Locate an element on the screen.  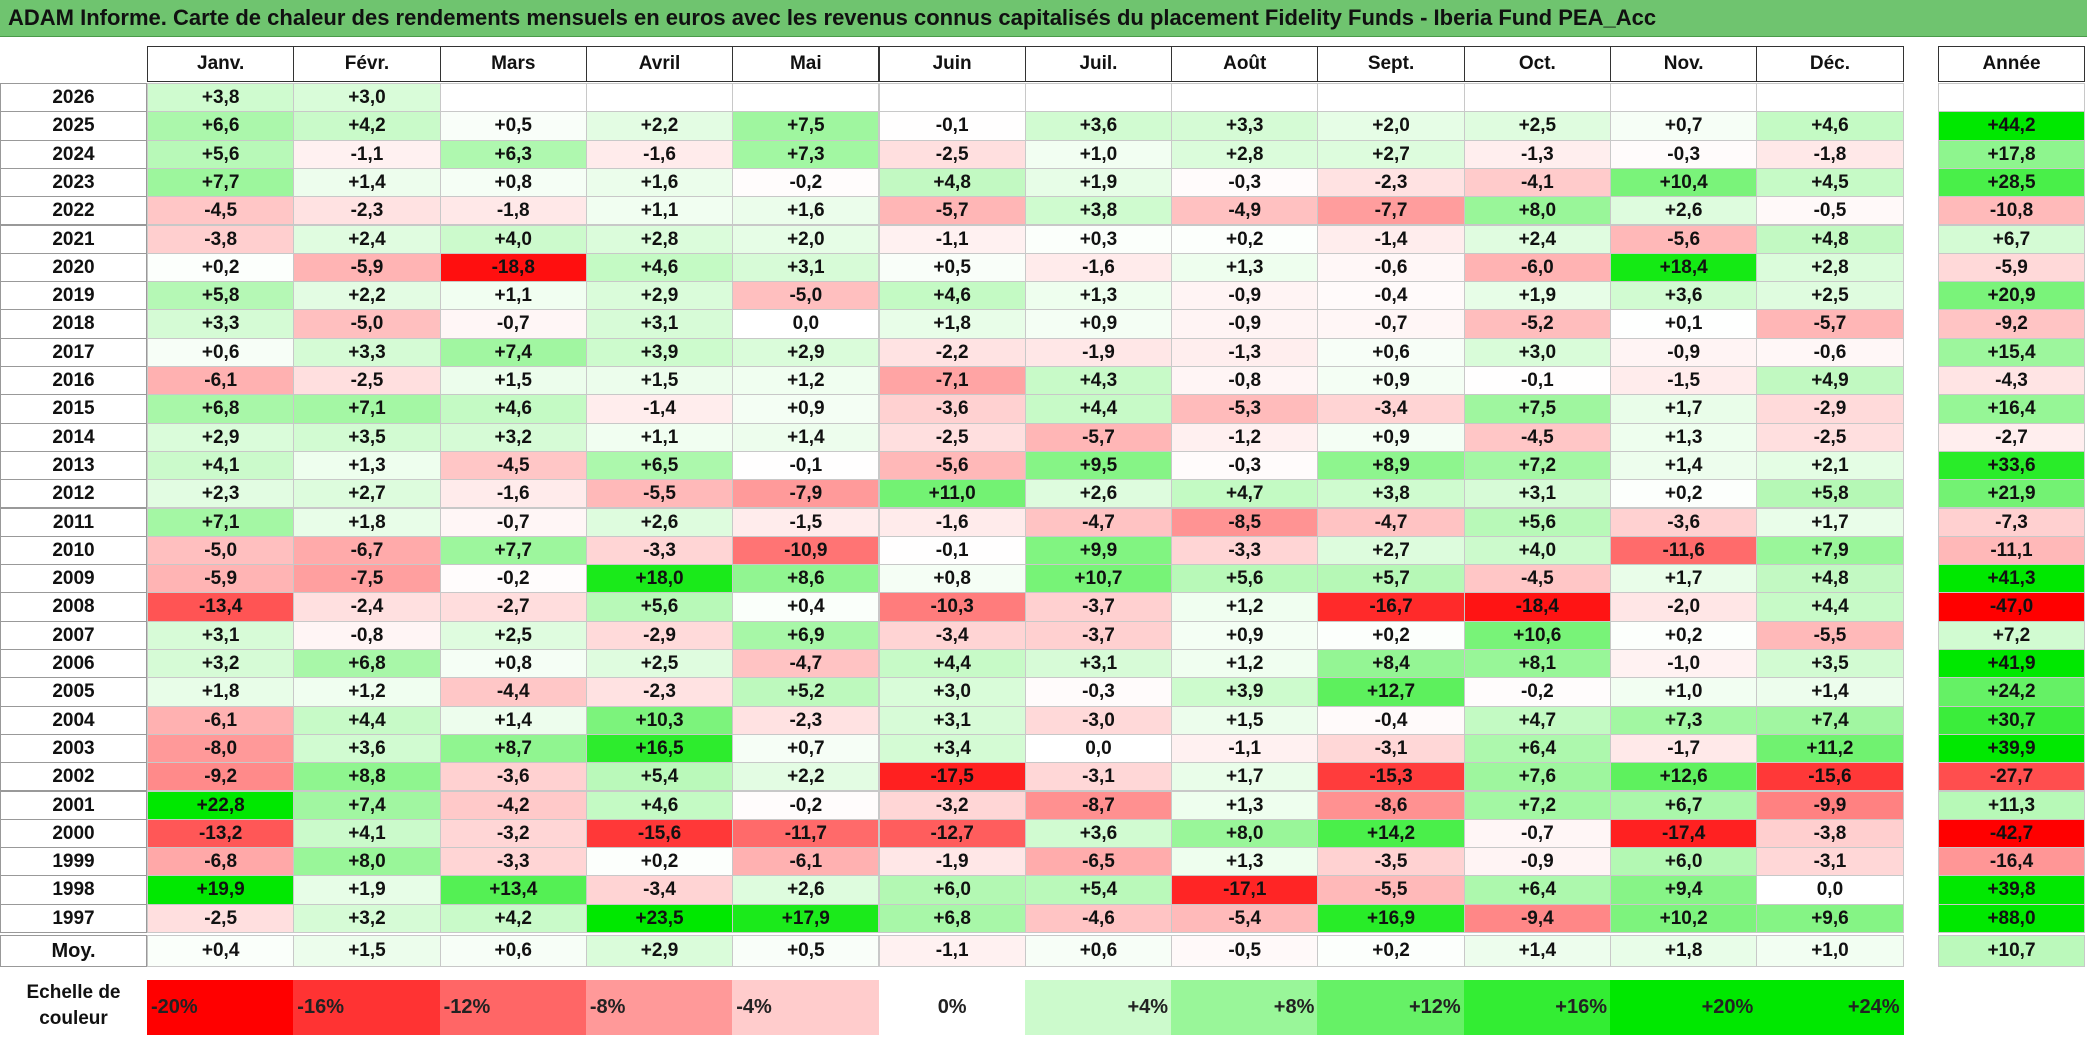
month-header: Oct. is located at coordinates (1537, 64).